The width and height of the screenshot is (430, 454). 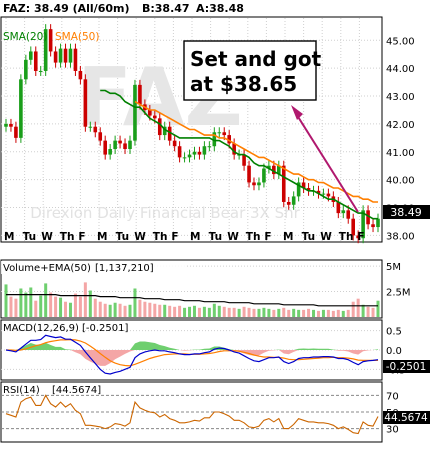 What do you see at coordinates (400, 69) in the screenshot?
I see `price-y-tick-label: 44.00` at bounding box center [400, 69].